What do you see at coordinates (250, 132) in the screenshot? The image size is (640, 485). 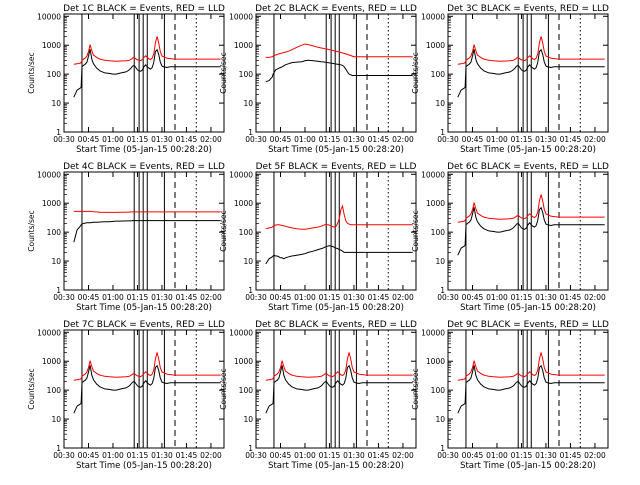 I see `panel-2-ytick-label: 1` at bounding box center [250, 132].